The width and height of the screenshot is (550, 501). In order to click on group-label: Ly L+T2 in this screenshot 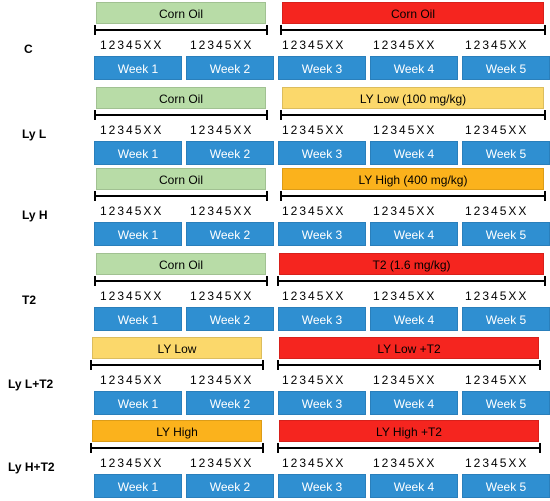, I will do `click(31, 384)`.